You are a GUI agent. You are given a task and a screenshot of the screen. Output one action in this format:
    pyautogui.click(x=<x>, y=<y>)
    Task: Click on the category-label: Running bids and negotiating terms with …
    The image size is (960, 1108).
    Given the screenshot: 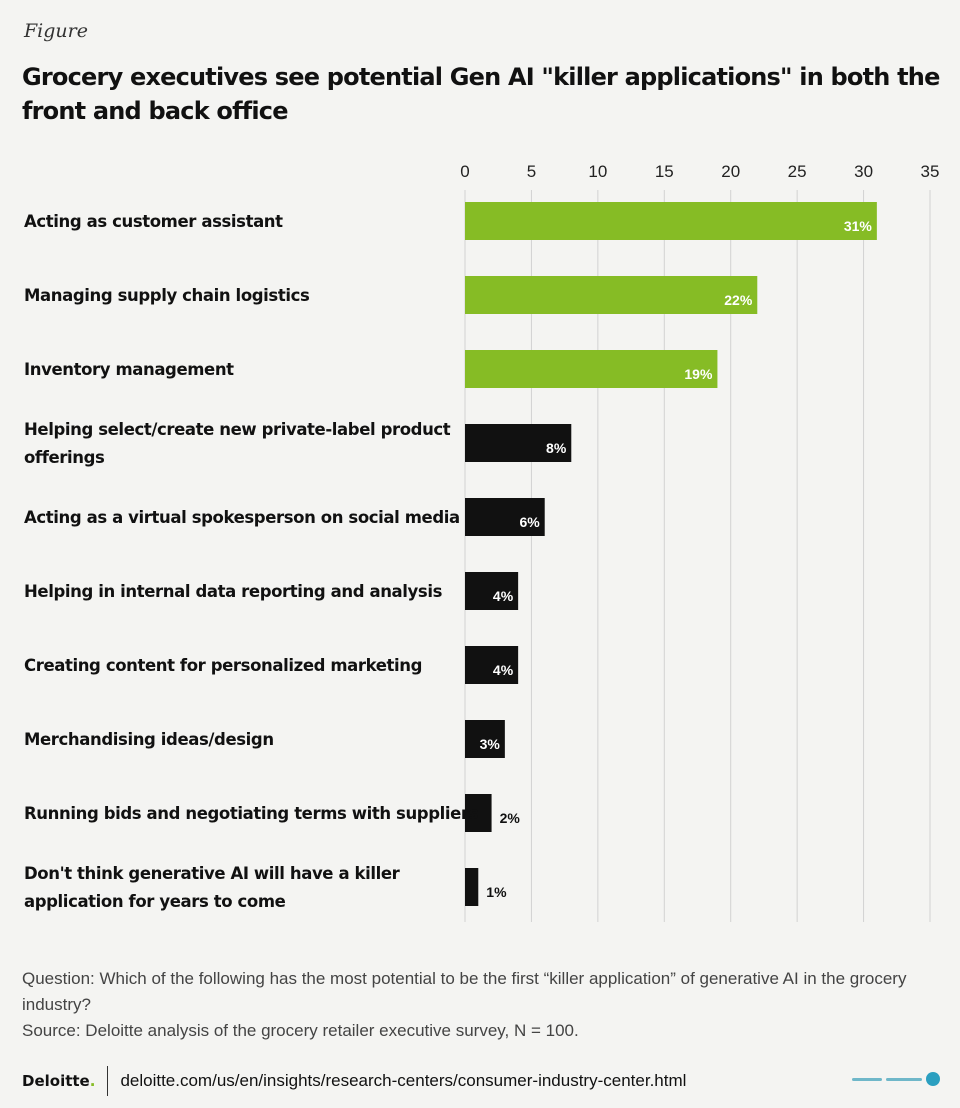 What is the action you would take?
    pyautogui.click(x=251, y=813)
    